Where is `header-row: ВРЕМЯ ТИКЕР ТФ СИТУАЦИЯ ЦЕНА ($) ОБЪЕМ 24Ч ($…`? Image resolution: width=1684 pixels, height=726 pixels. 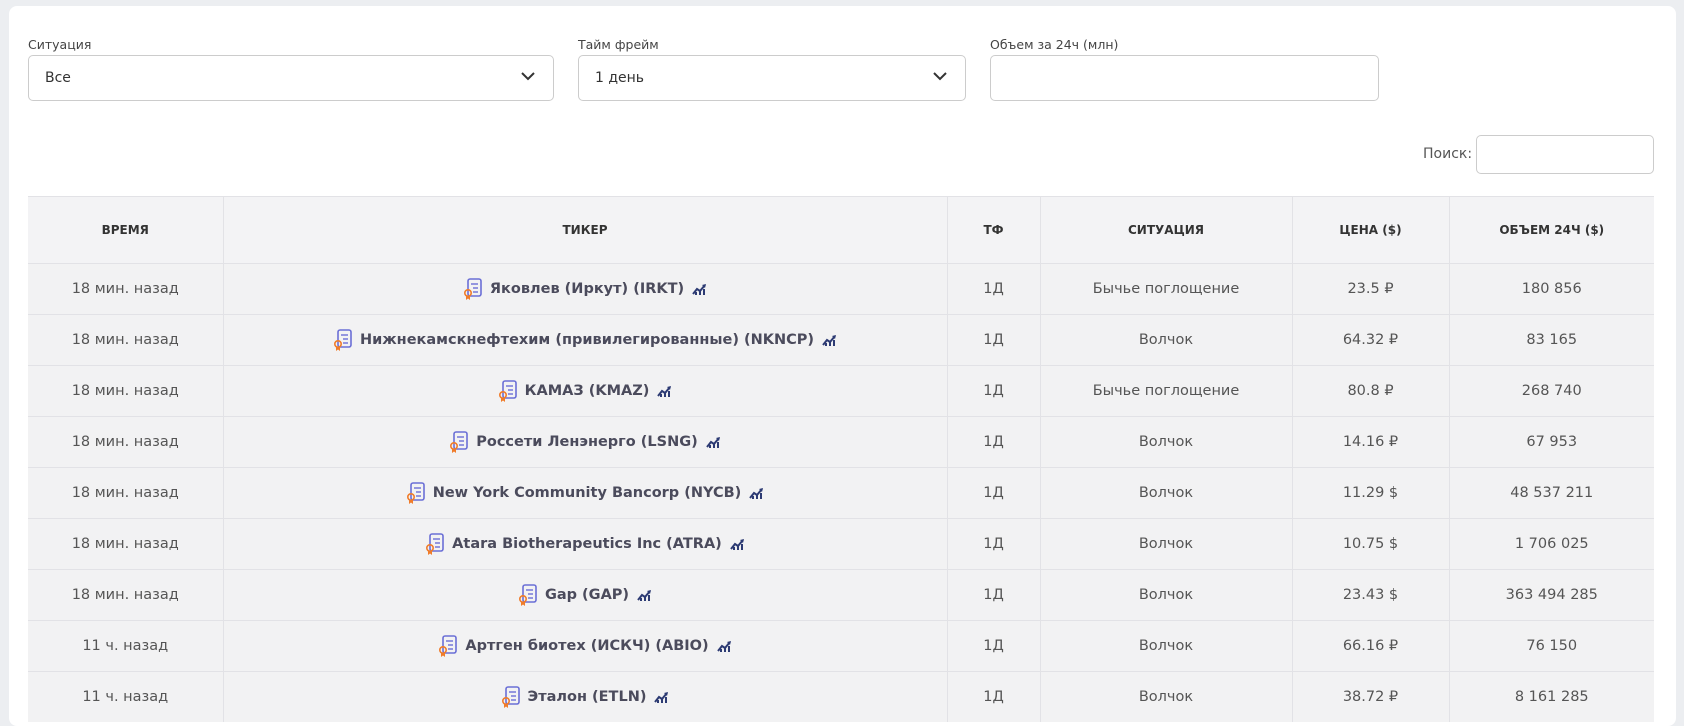
header-row: ВРЕМЯ ТИКЕР ТФ СИТУАЦИЯ ЦЕНА ($) ОБЪЕМ 24Ч ($… is located at coordinates (841, 230).